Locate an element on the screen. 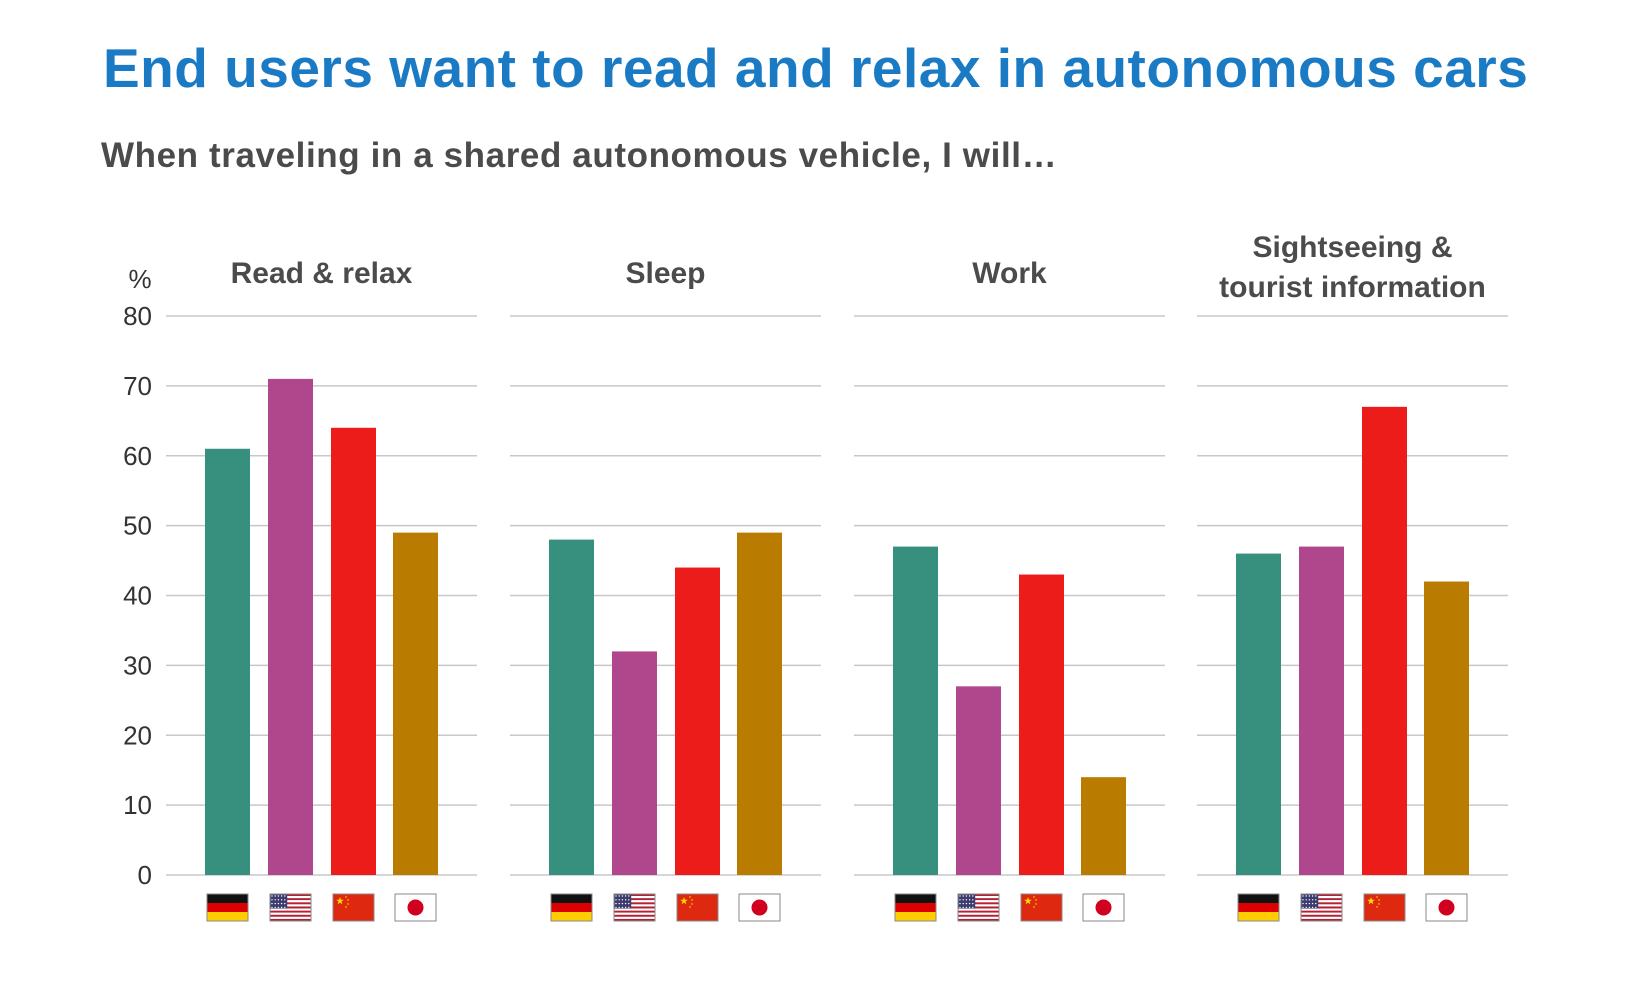 The image size is (1625, 981). y-unit-label: % is located at coordinates (139, 279).